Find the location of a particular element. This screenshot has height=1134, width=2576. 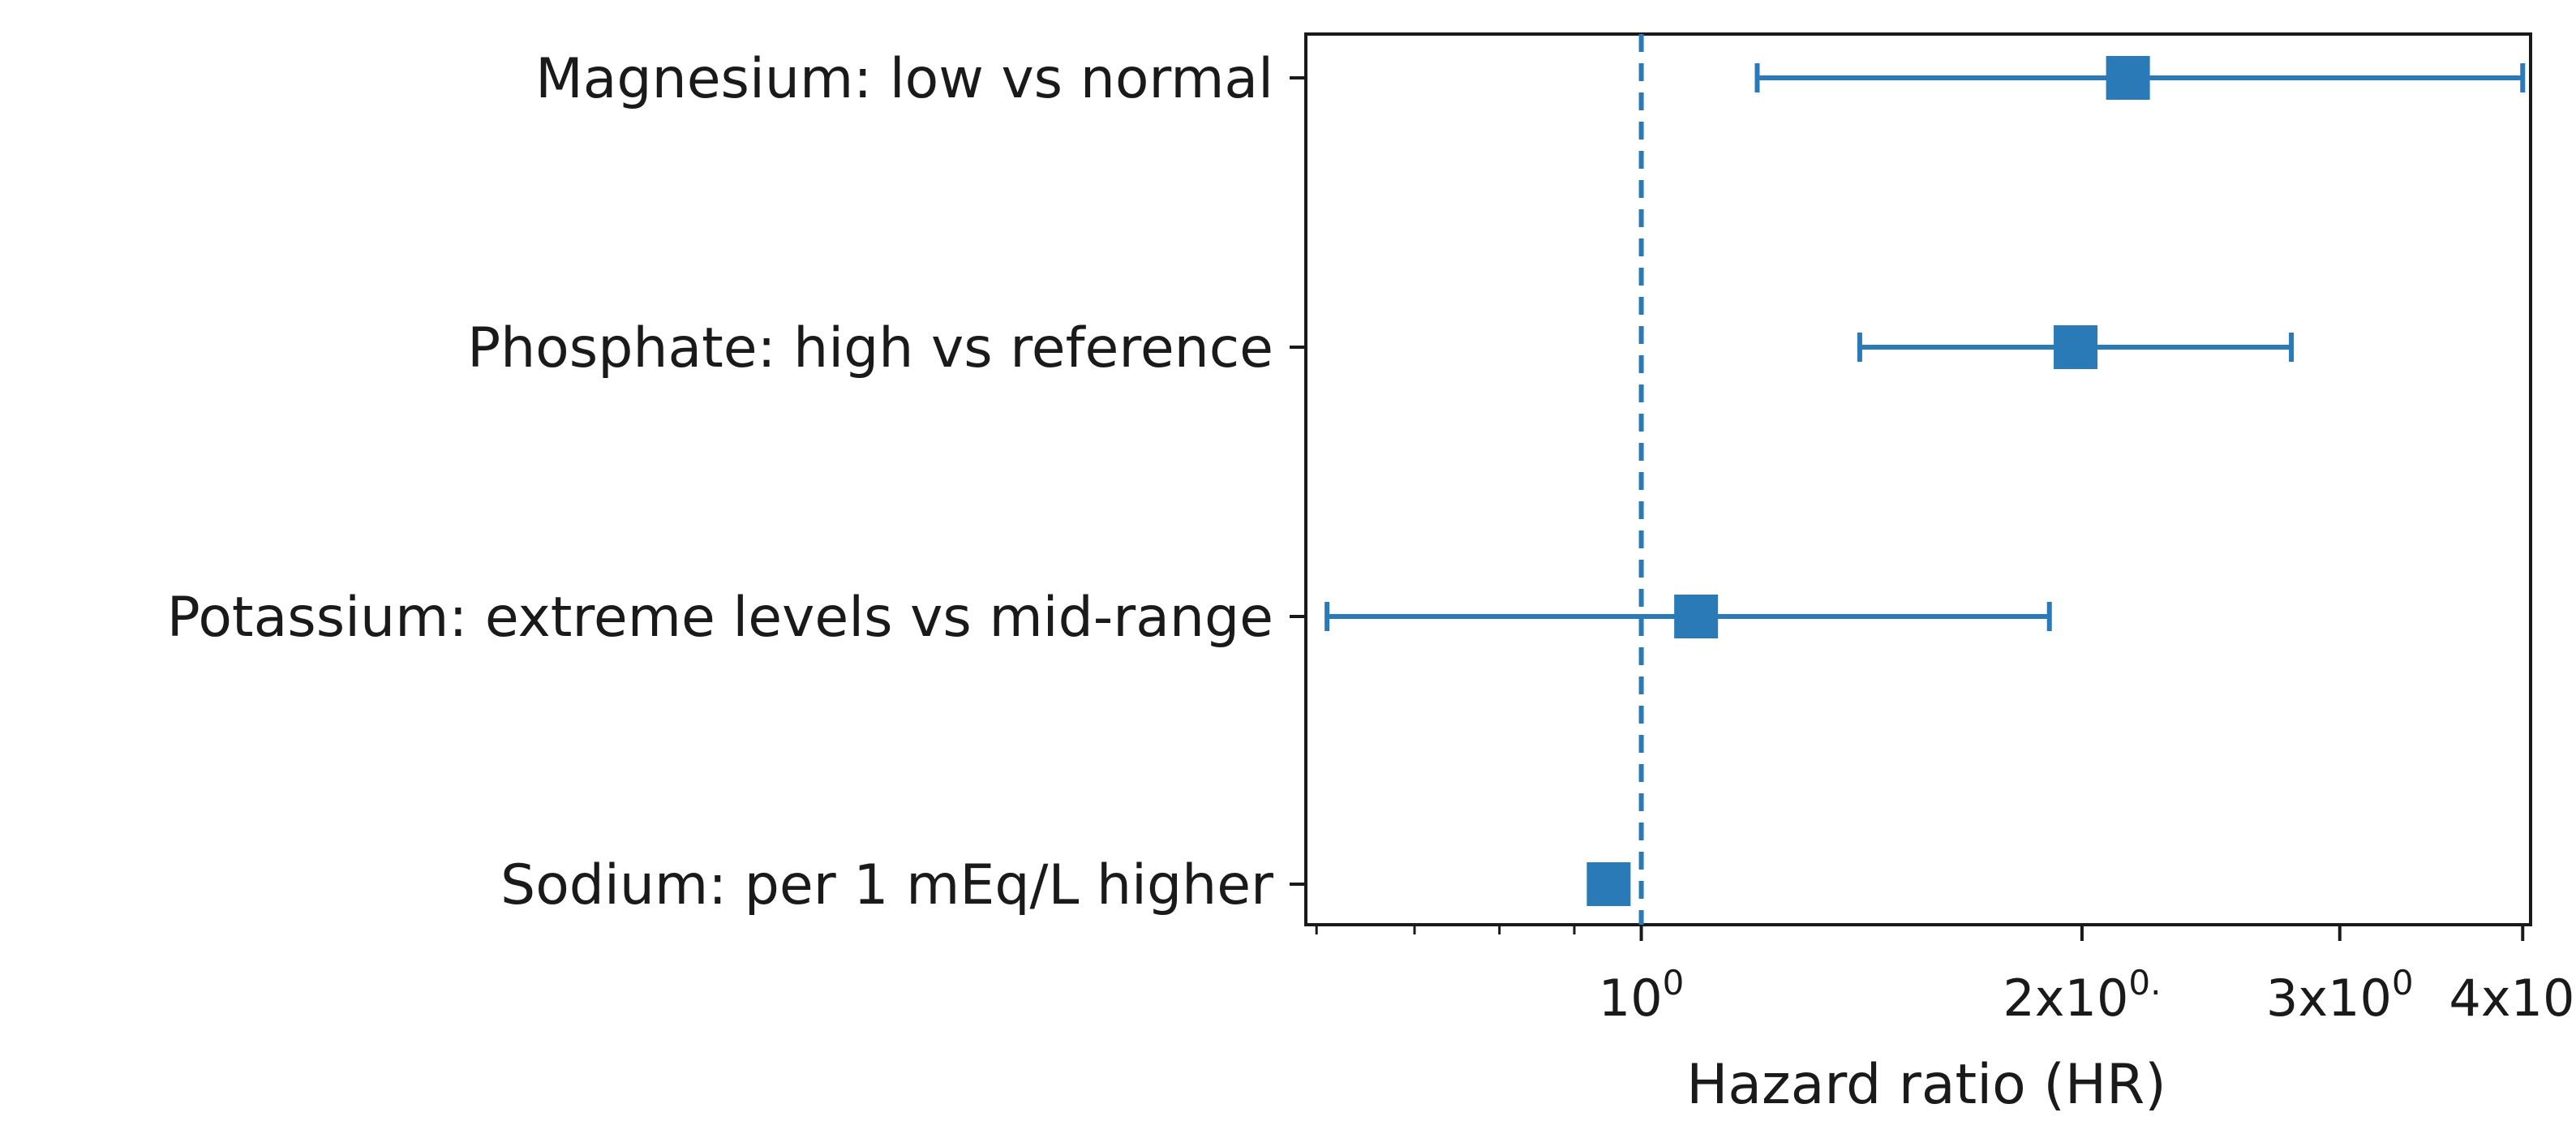

x-tick-label: 100 is located at coordinates (1642, 995).